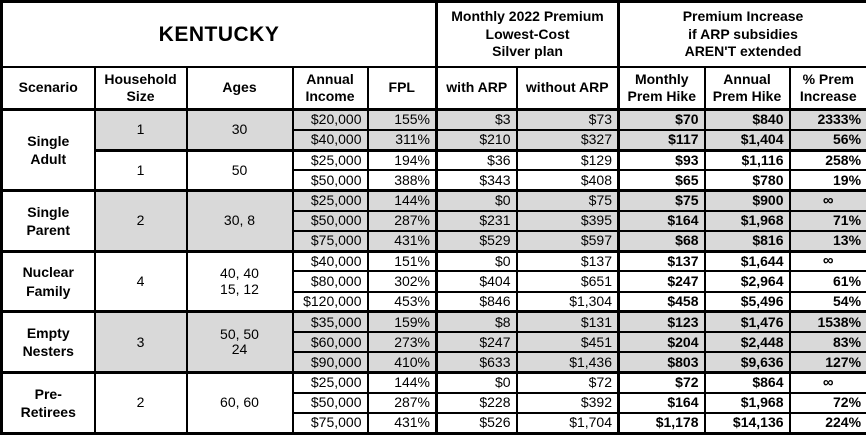 Image resolution: width=866 pixels, height=435 pixels. I want to click on cell-fpl: 151%, so click(402, 261).